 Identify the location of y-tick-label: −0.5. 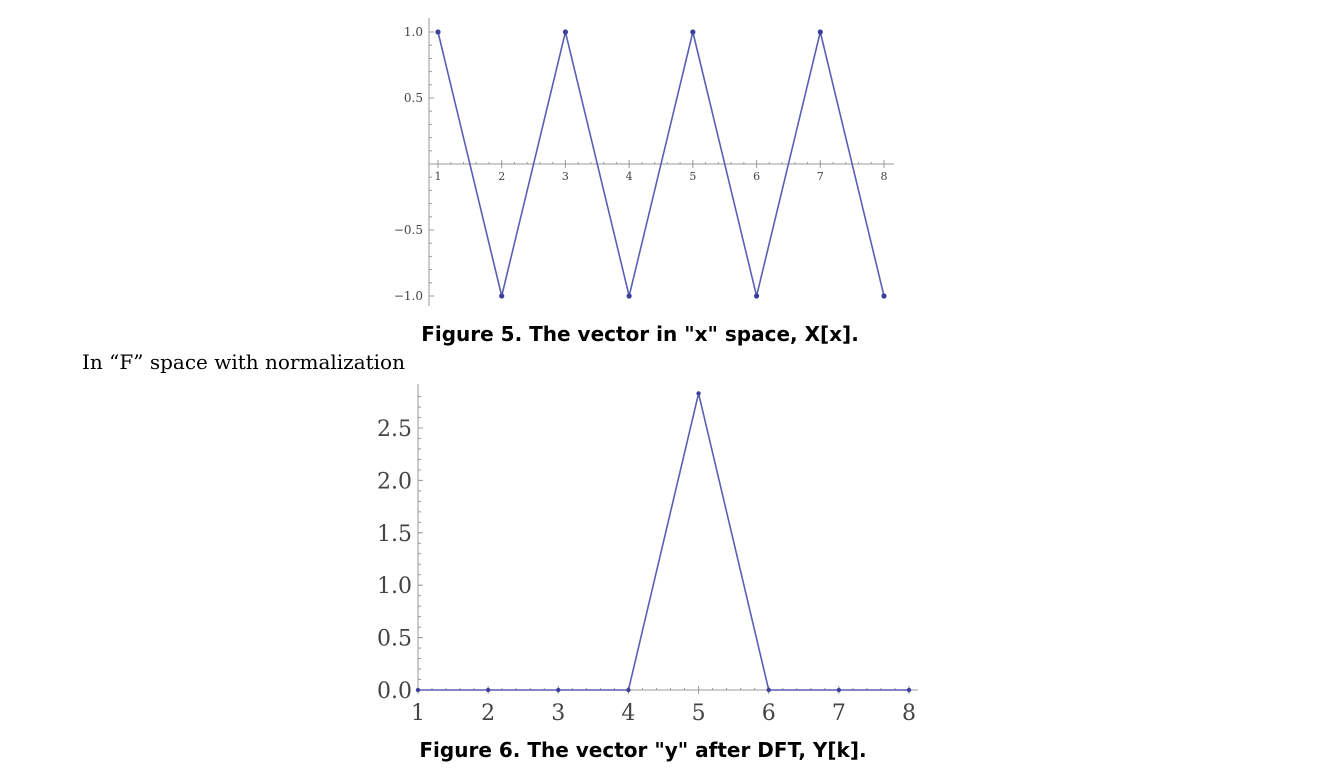
(408, 230).